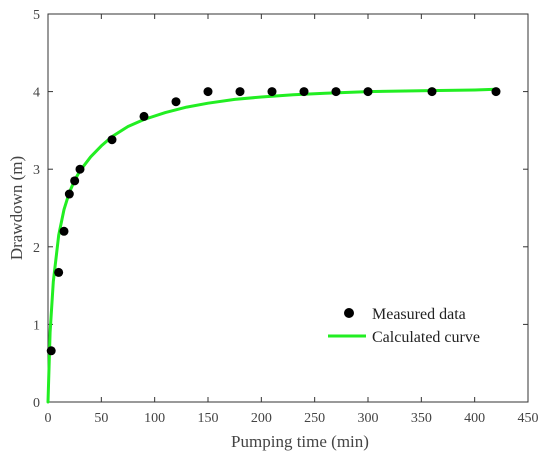  What do you see at coordinates (36, 325) in the screenshot?
I see `y-tick-label: 1` at bounding box center [36, 325].